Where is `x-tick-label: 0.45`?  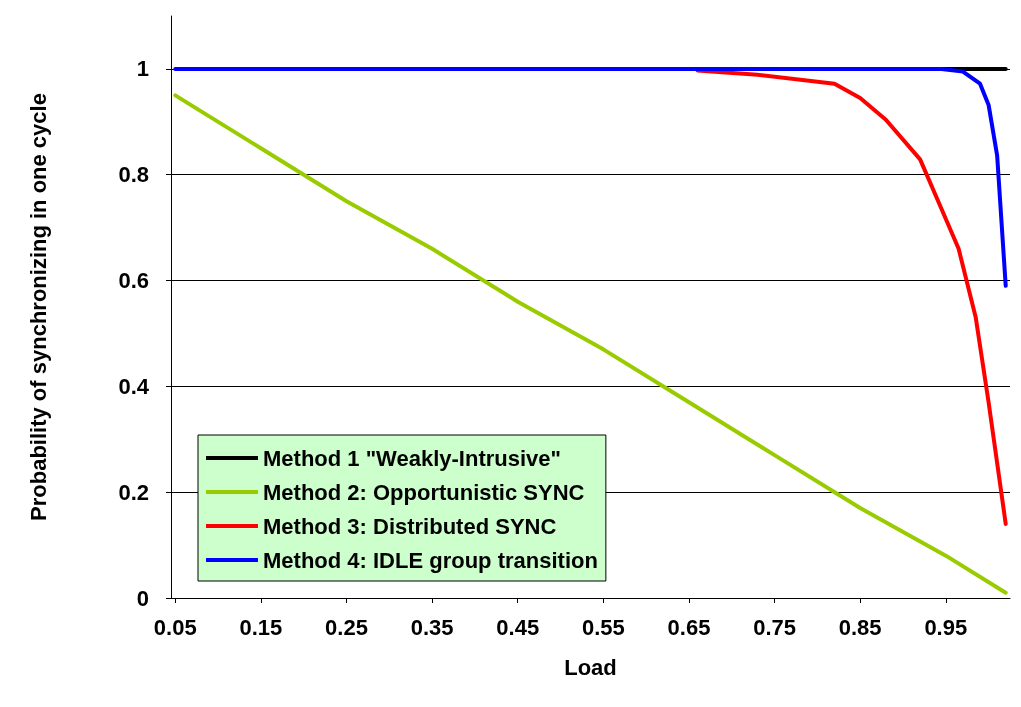 x-tick-label: 0.45 is located at coordinates (518, 627).